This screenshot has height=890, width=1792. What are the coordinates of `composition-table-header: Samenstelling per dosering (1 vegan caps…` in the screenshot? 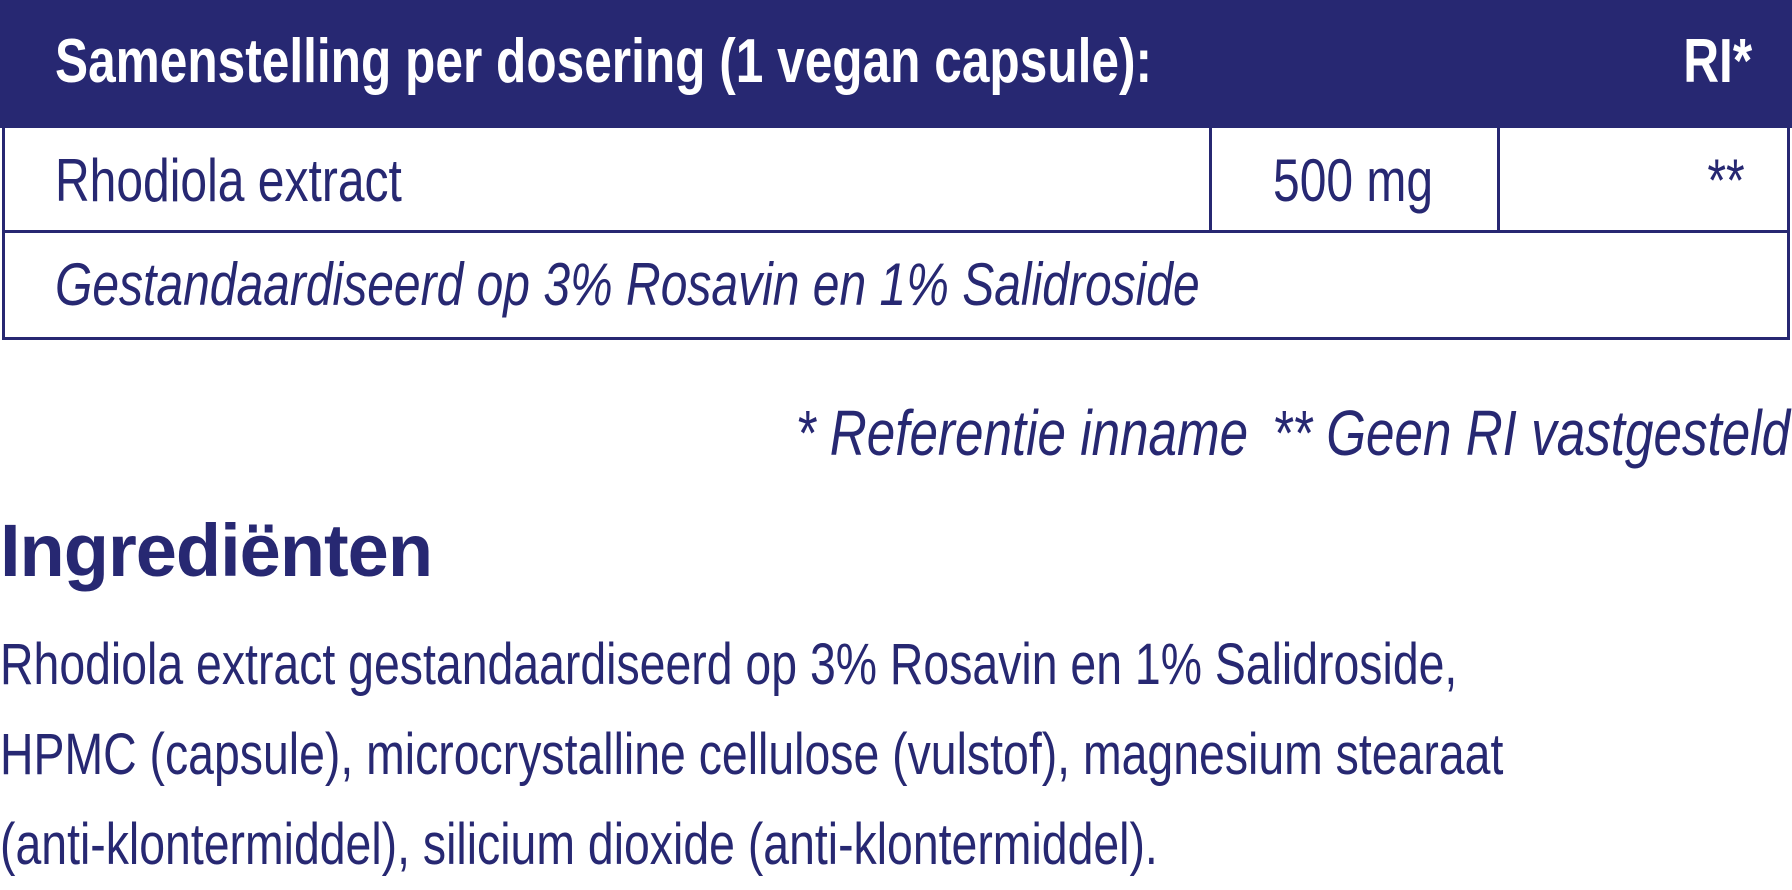 It's located at (896, 64).